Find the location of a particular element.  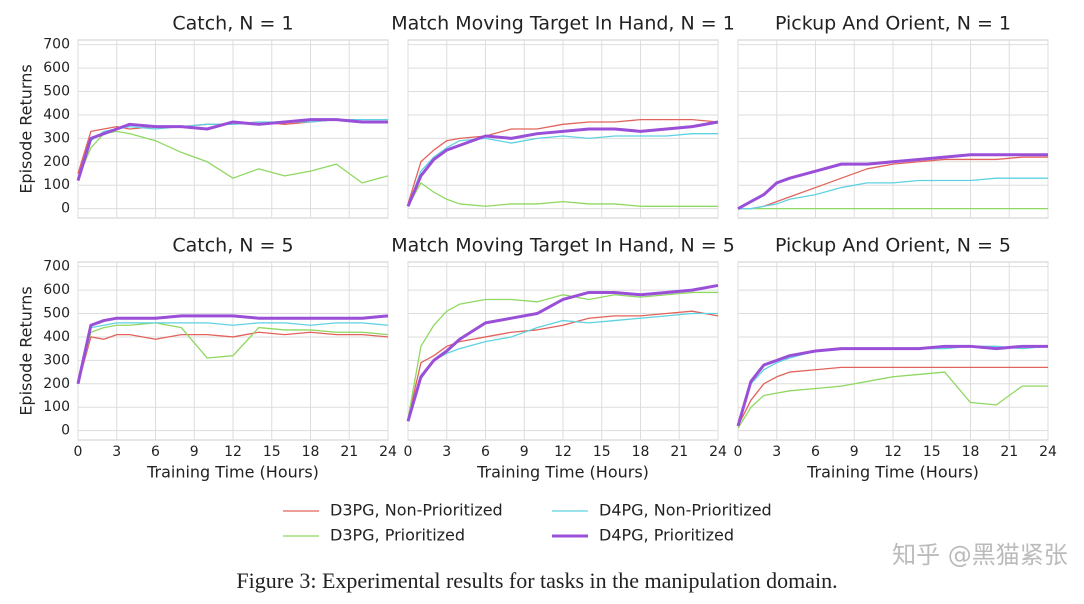

legend-label: D3PG, Prioritized is located at coordinates (397, 535).